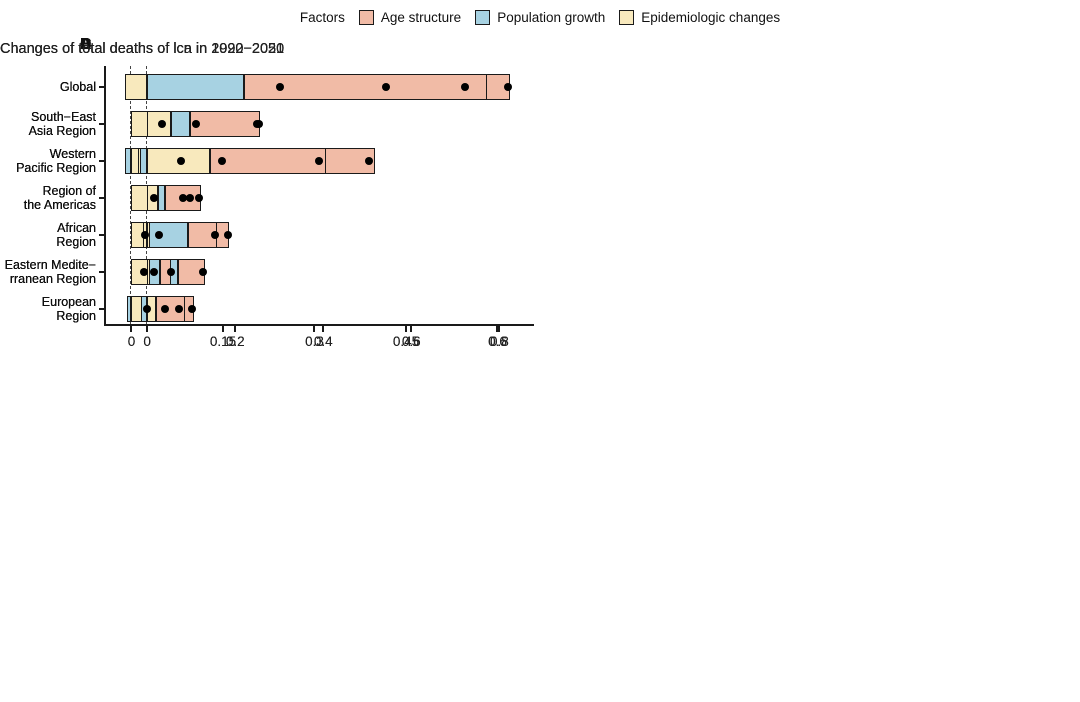 The width and height of the screenshot is (1080, 702). Describe the element at coordinates (366, 17) in the screenshot. I see `age-structure-swatch-icon` at that location.